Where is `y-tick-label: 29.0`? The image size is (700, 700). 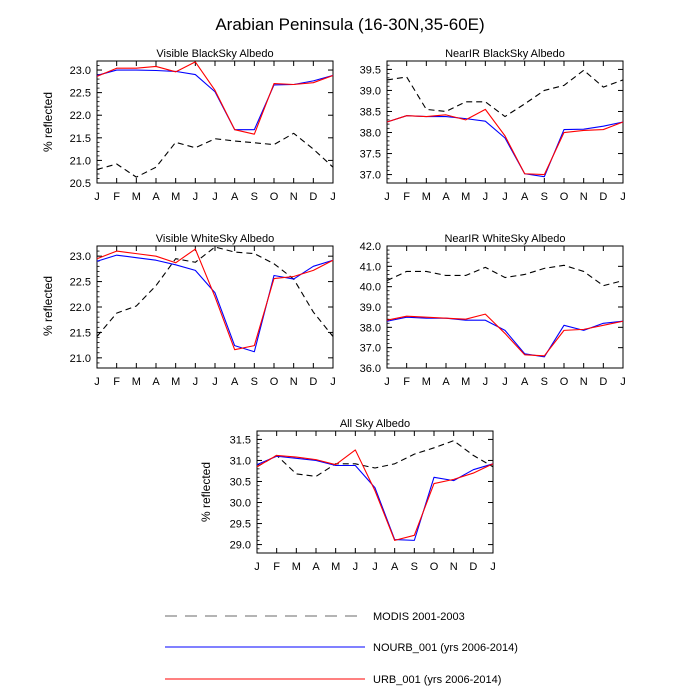
y-tick-label: 29.0 is located at coordinates (240, 546).